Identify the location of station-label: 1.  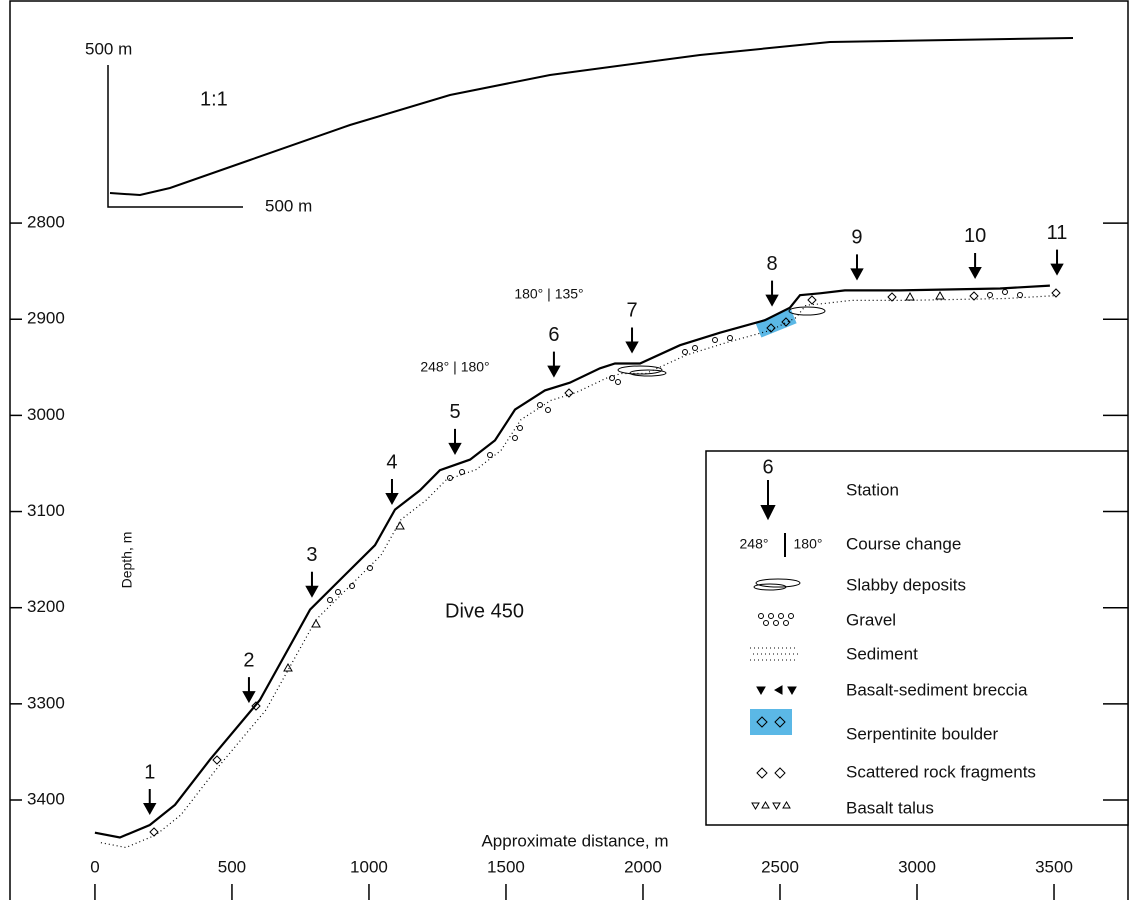
(149, 772).